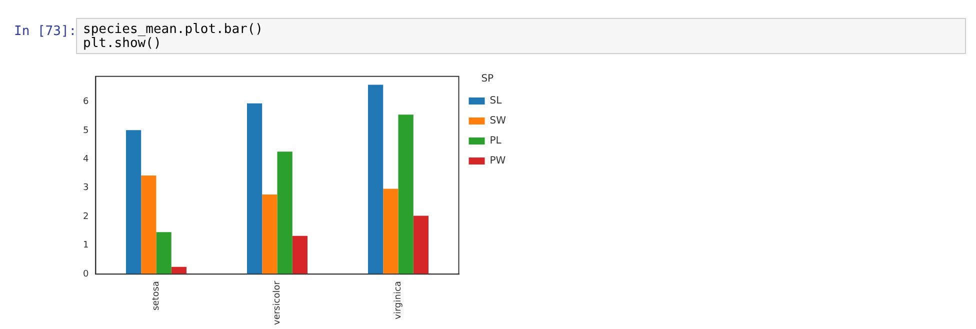 This screenshot has height=329, width=976. Describe the element at coordinates (521, 36) in the screenshot. I see `text: species_mean.plot.bar() plt.show()` at that location.